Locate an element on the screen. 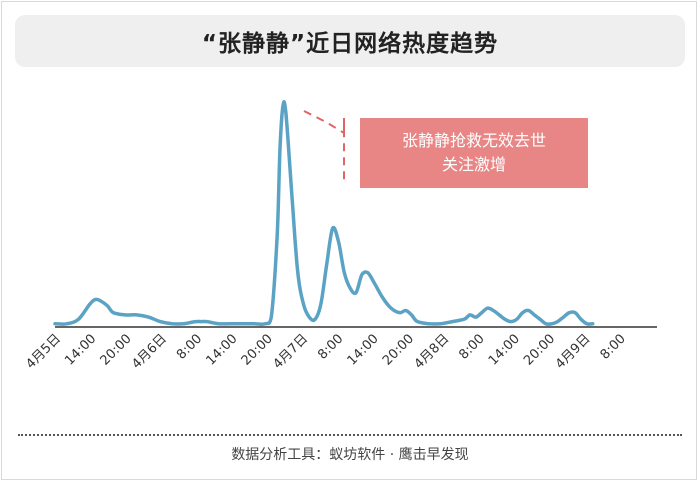  x-tick-label: 4月7日 is located at coordinates (290, 351).